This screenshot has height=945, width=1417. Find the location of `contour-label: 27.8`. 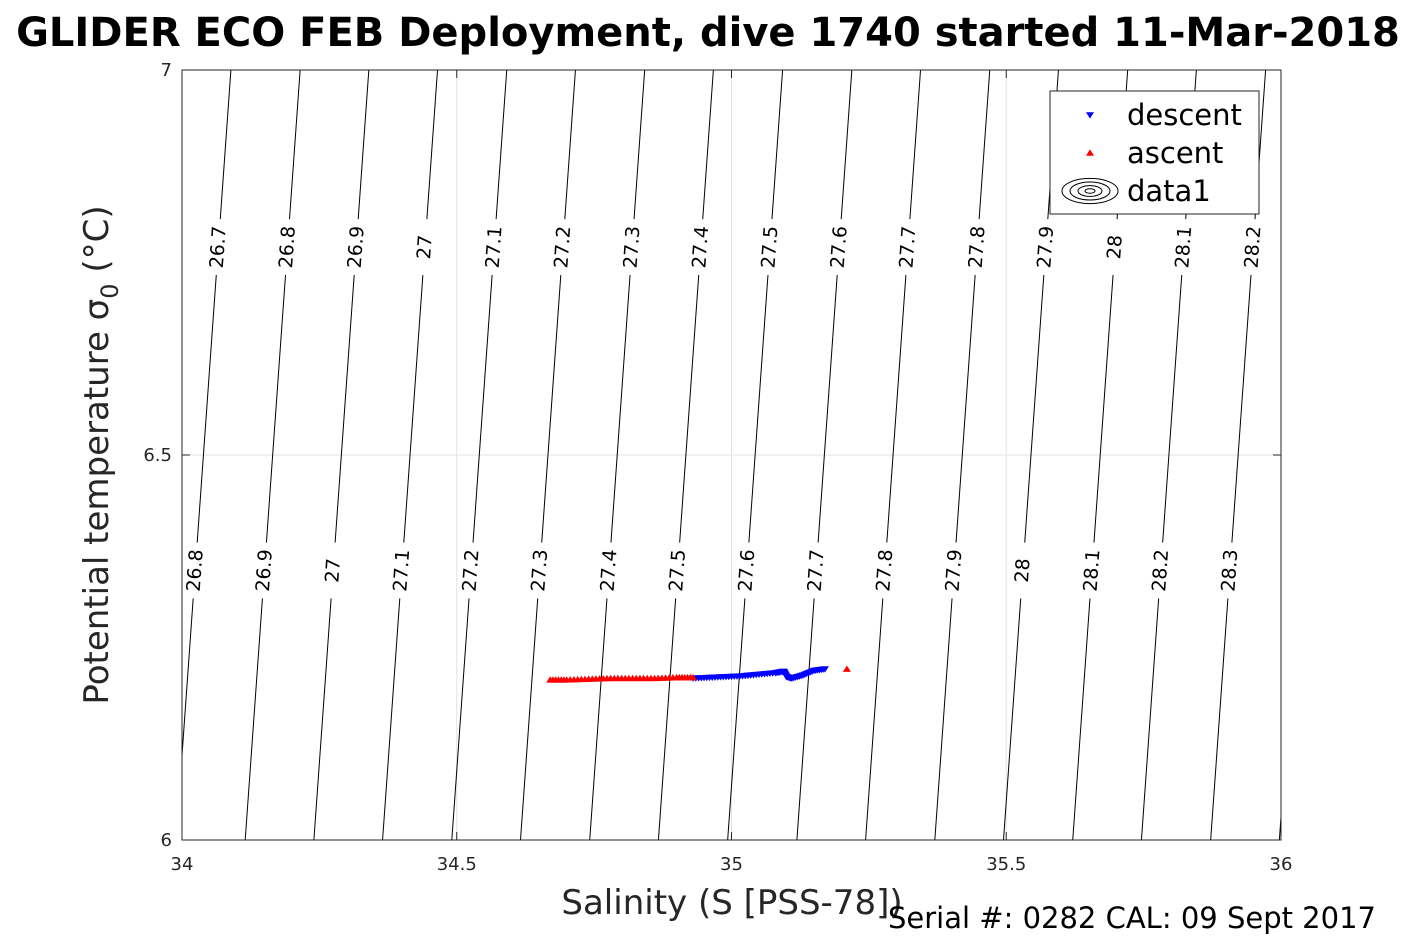

contour-label: 27.8 is located at coordinates (977, 247).